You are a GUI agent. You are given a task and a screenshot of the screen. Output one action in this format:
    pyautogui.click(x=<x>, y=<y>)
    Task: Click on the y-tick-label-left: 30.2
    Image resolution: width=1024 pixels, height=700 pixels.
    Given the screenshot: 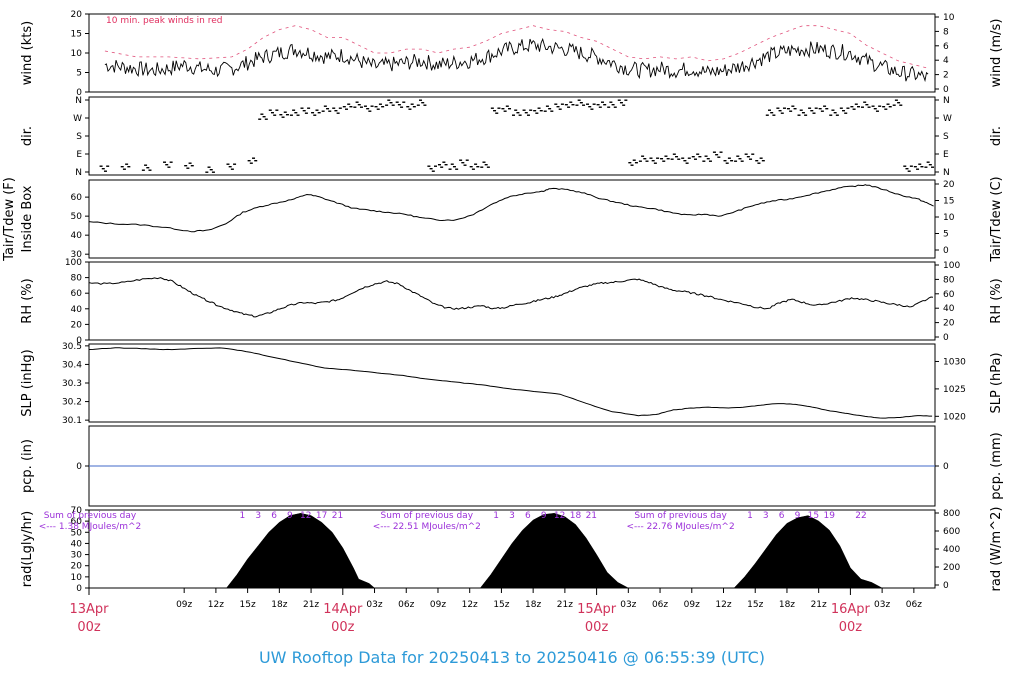 What is the action you would take?
    pyautogui.click(x=72, y=403)
    